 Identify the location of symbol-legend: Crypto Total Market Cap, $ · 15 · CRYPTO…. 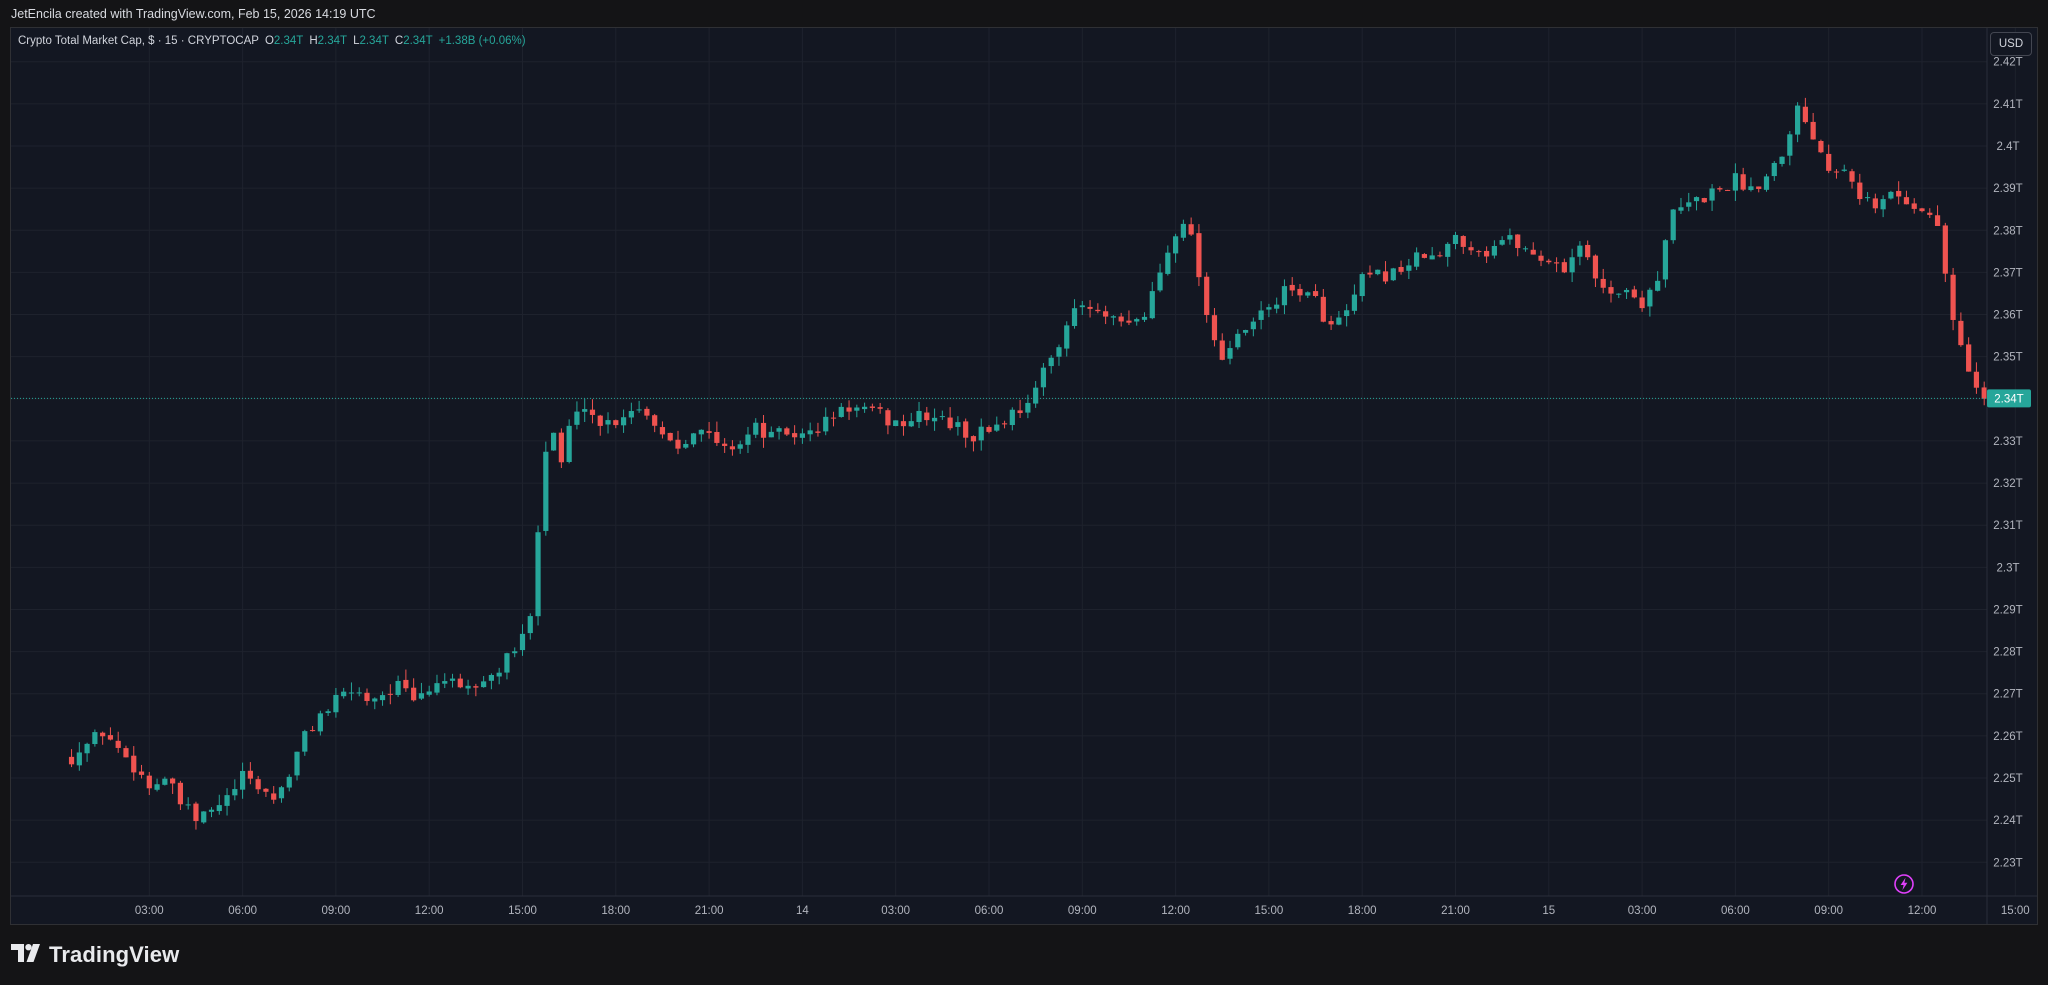
(272, 41).